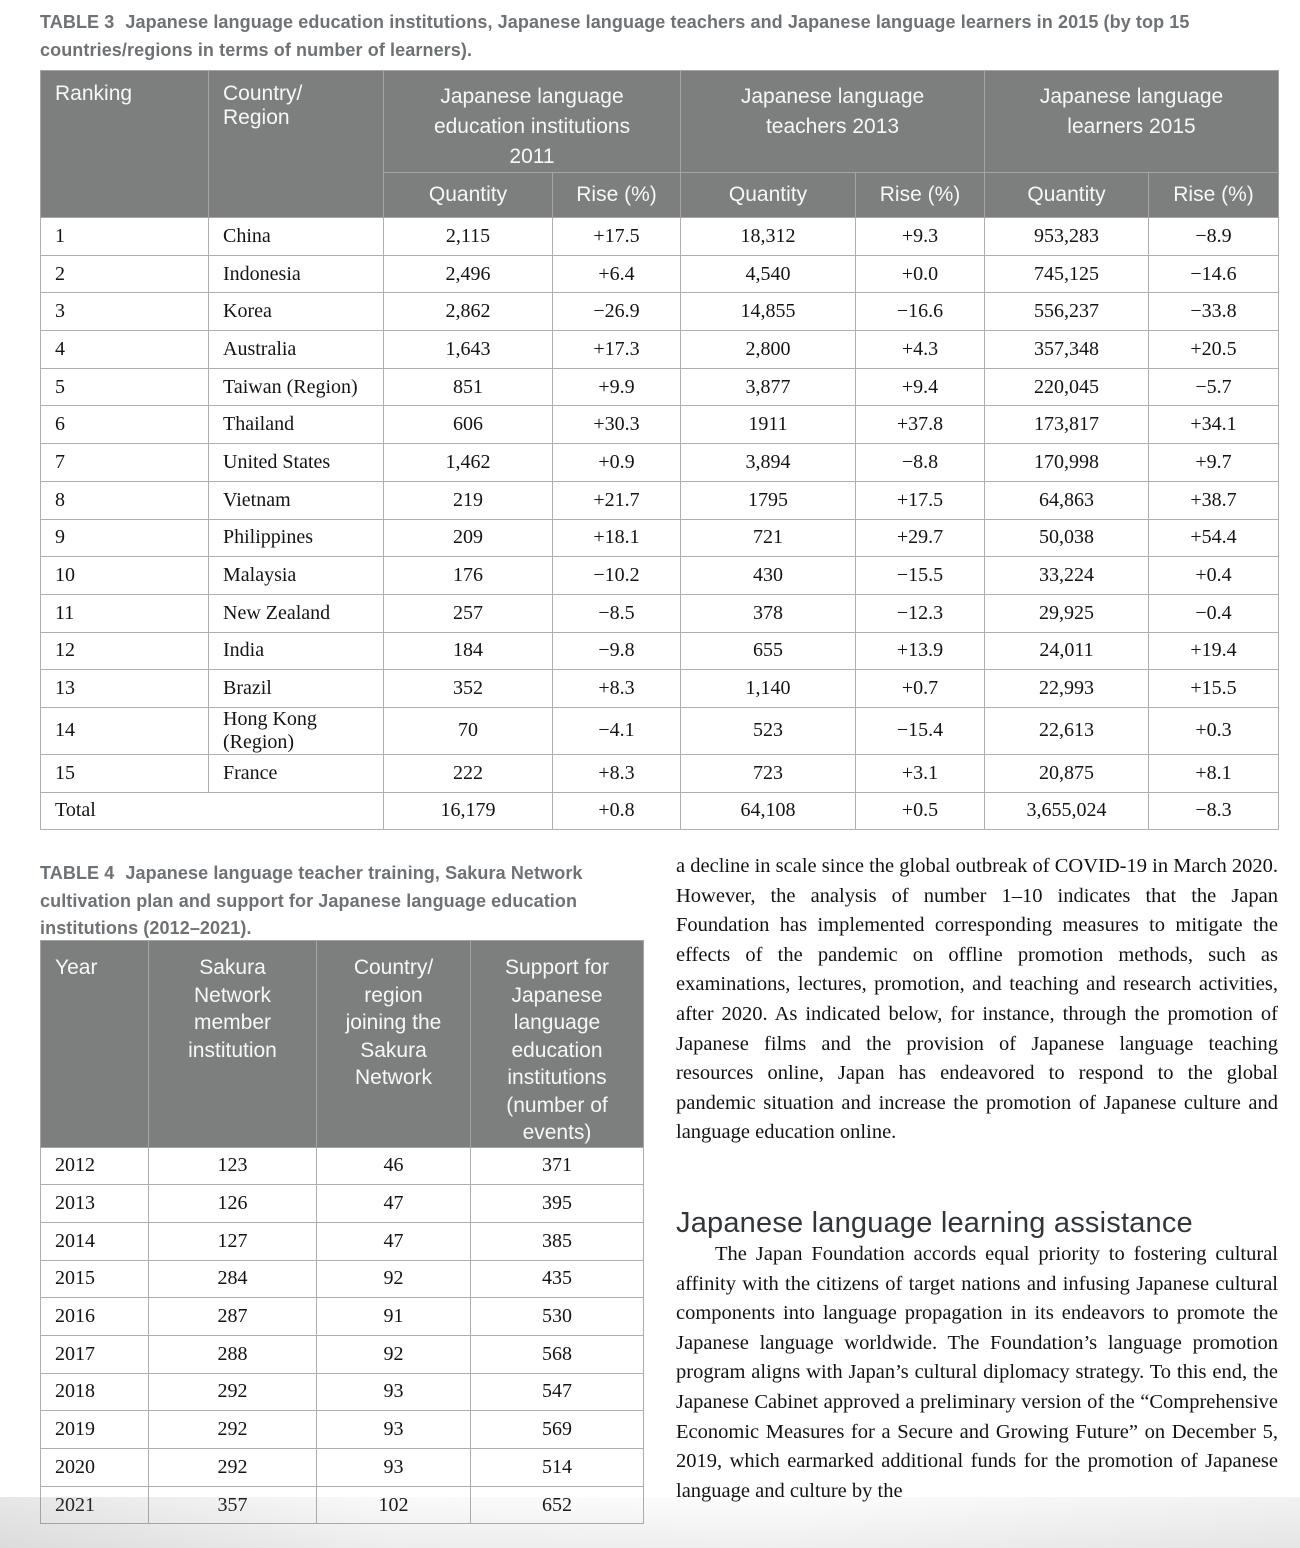 Image resolution: width=1300 pixels, height=1548 pixels. What do you see at coordinates (296, 730) in the screenshot?
I see `table3-cell: Hong Kong (Region)` at bounding box center [296, 730].